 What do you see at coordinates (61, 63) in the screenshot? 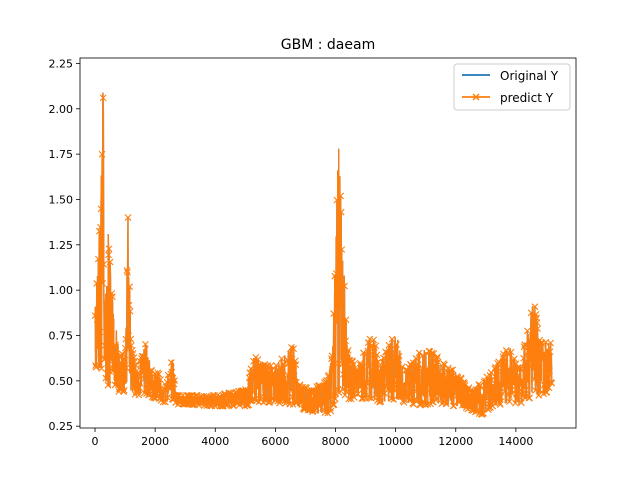
I see `y-tick-label: 2.25` at bounding box center [61, 63].